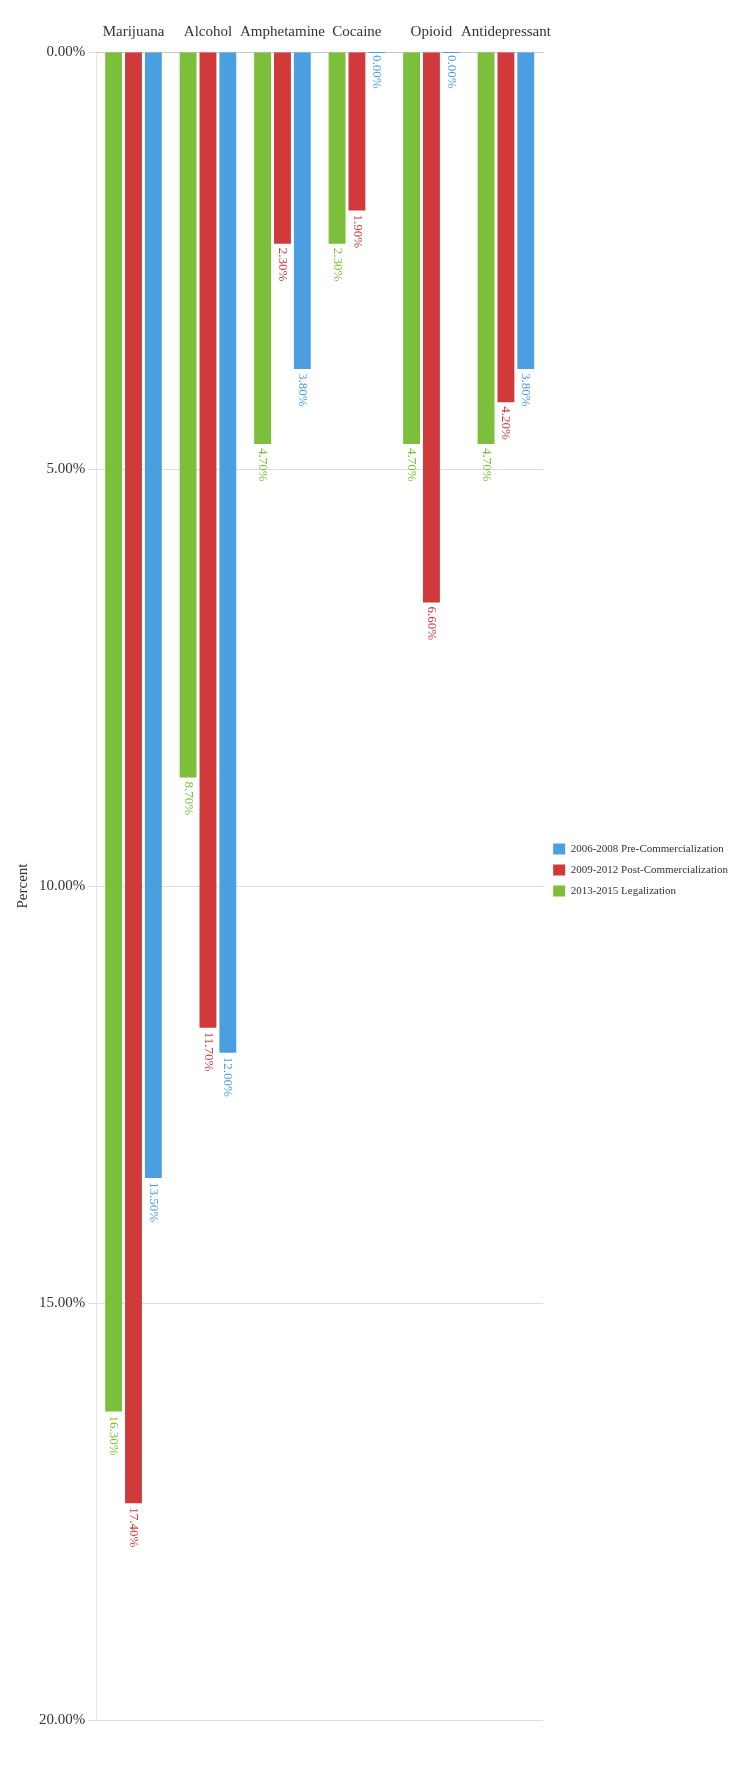  Describe the element at coordinates (229, 1077) in the screenshot. I see `data-label: 12.00%` at that location.